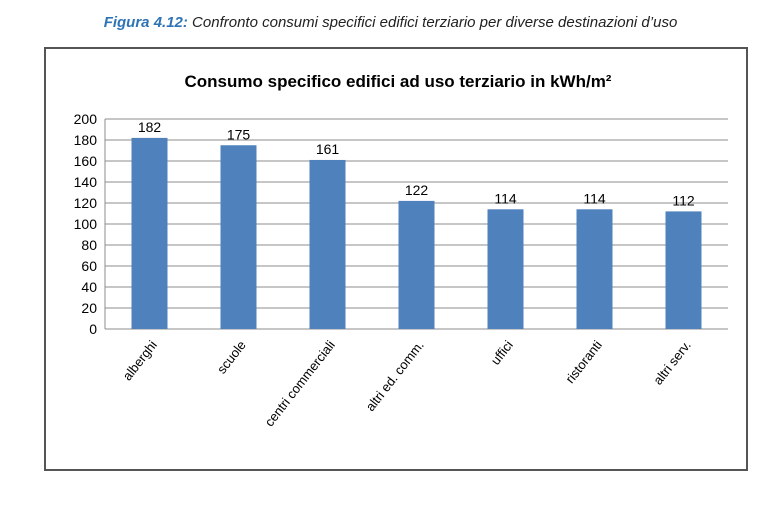 The height and width of the screenshot is (510, 781). I want to click on data-label: 175, so click(239, 134).